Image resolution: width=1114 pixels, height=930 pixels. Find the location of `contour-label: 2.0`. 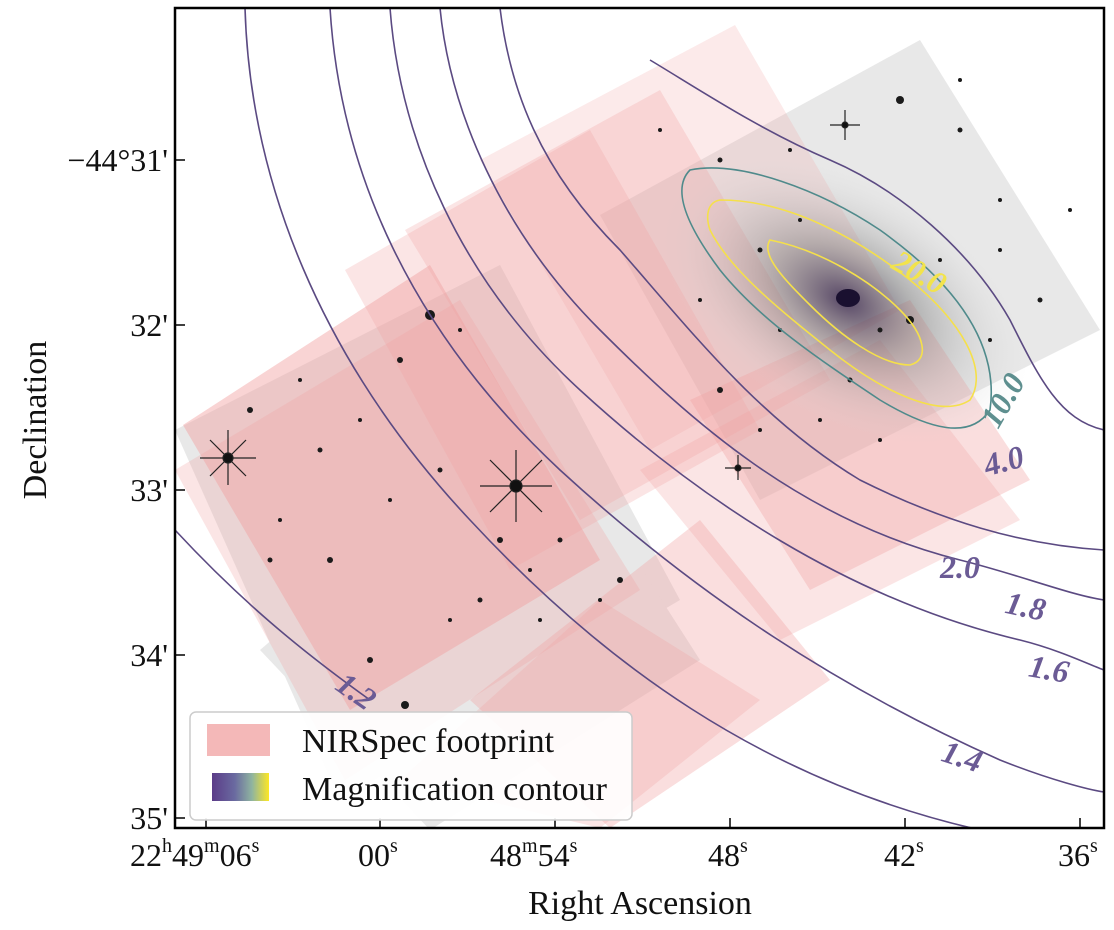

contour-label: 2.0 is located at coordinates (959, 567).